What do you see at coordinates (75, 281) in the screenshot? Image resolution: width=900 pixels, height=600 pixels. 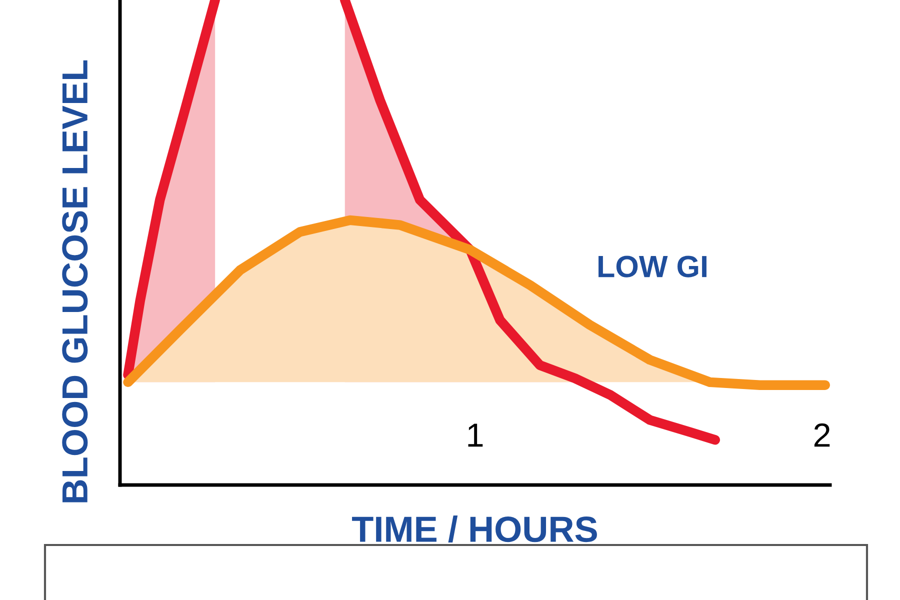 I see `y-axis-title: BLOOD GLUCOSE LEVEL` at bounding box center [75, 281].